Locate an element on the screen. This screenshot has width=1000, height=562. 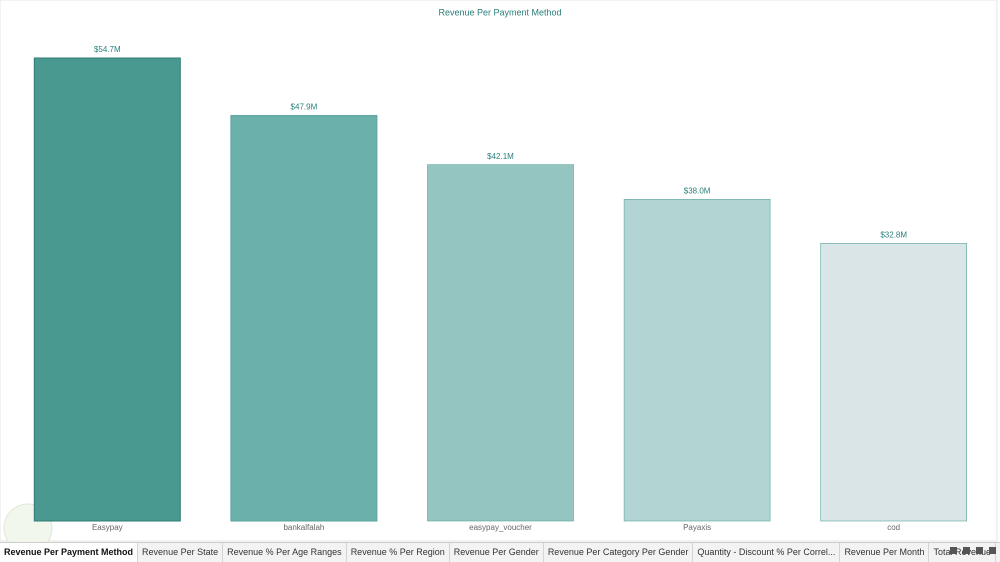
tab: Sales D is located at coordinates (998, 552).